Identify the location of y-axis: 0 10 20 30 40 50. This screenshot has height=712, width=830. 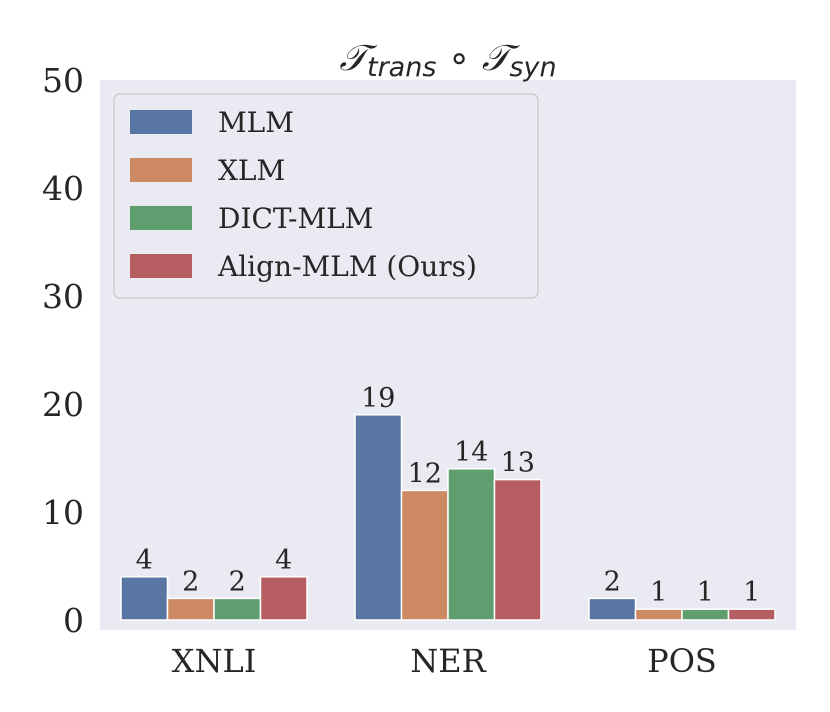
(63, 350).